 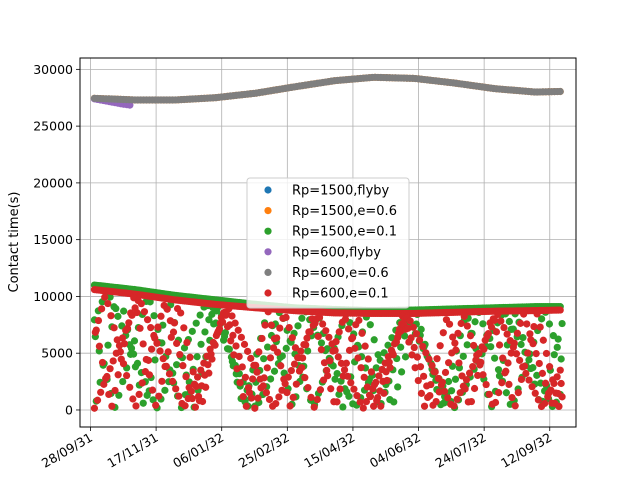 What do you see at coordinates (336, 252) in the screenshot?
I see `legend-label: Rp=600,flyby` at bounding box center [336, 252].